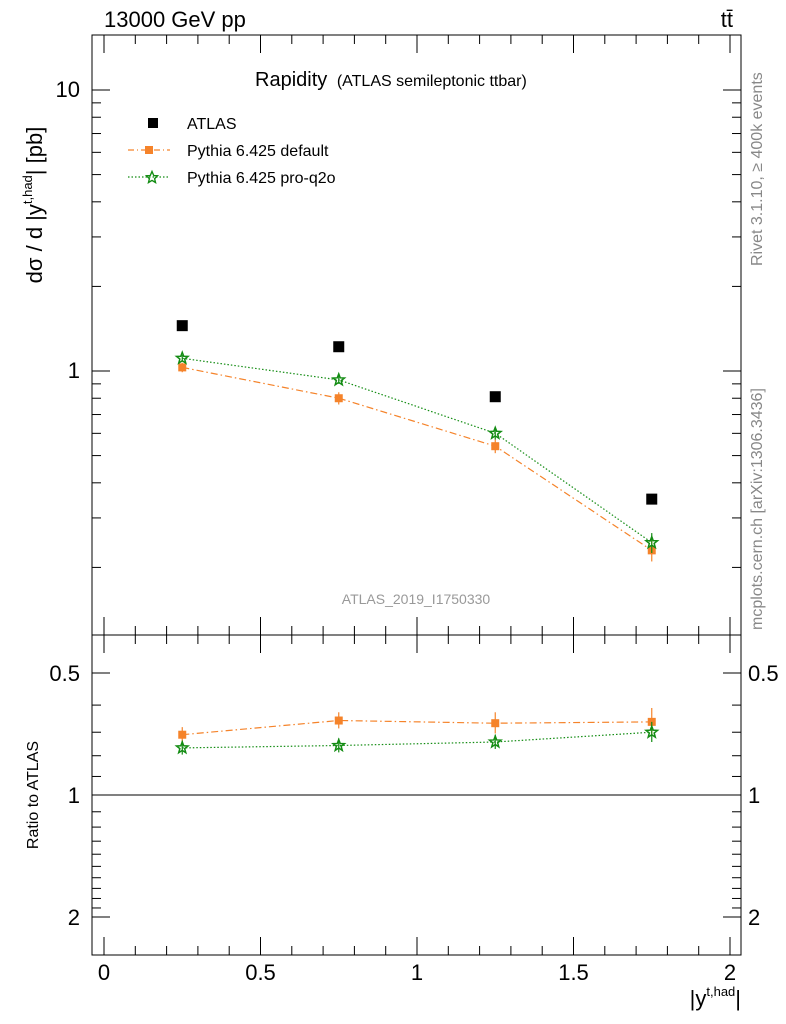  I want to click on ratio-line-pythia-6-425-default, so click(417, 727).